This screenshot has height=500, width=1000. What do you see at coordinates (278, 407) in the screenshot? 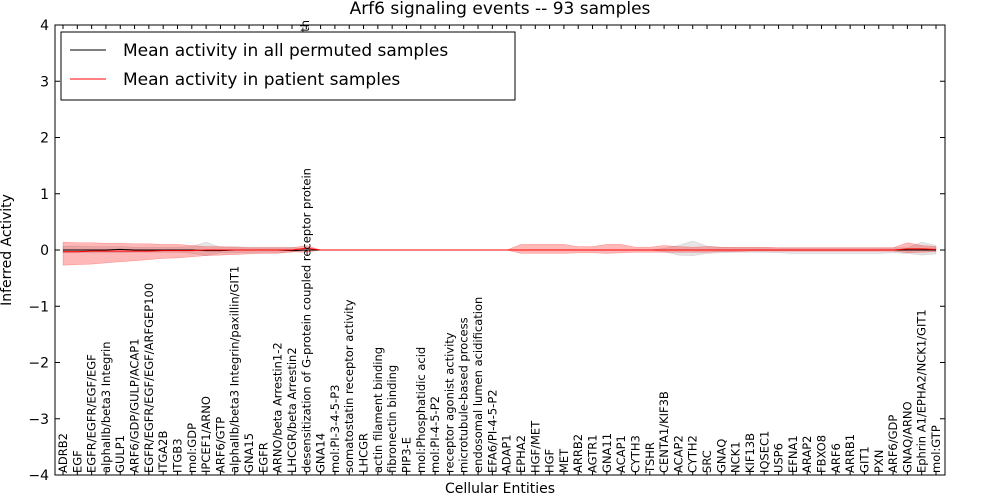
I see `x-tick-label: ARNO/beta Arrestin1-2` at bounding box center [278, 407].